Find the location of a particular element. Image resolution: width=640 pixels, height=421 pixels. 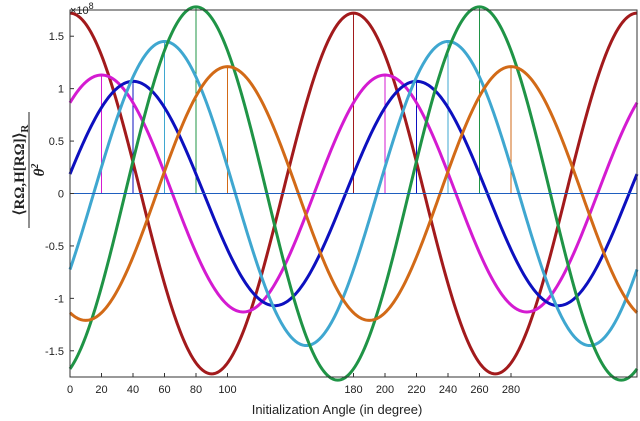

x-axis-label: Initialization Angle (in degree) is located at coordinates (337, 409).